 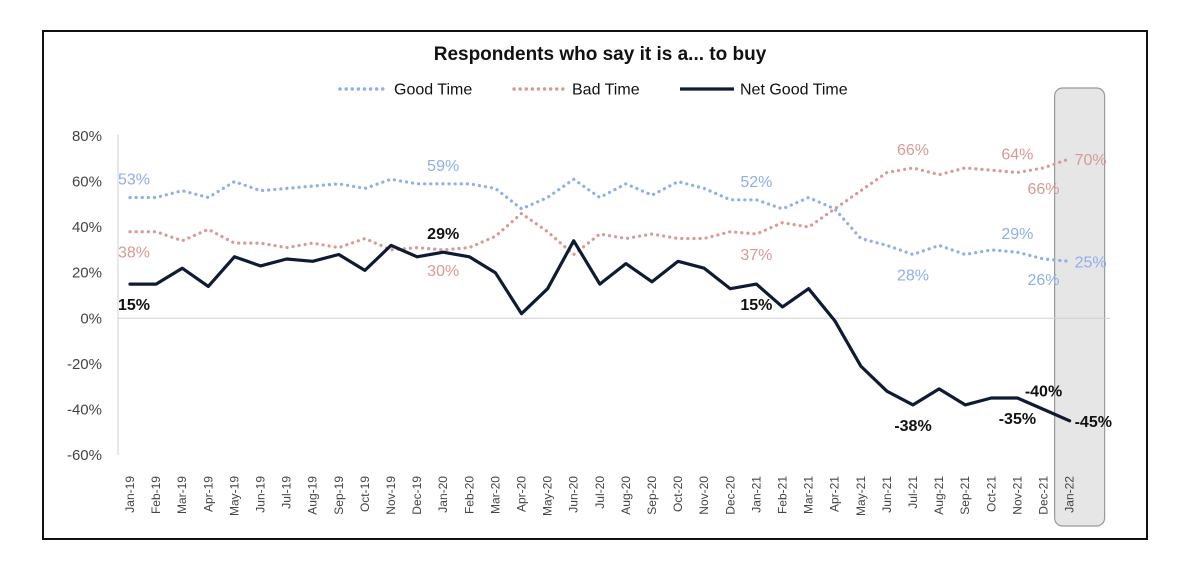 I want to click on data-label-bad-time: 38%, so click(x=134, y=253).